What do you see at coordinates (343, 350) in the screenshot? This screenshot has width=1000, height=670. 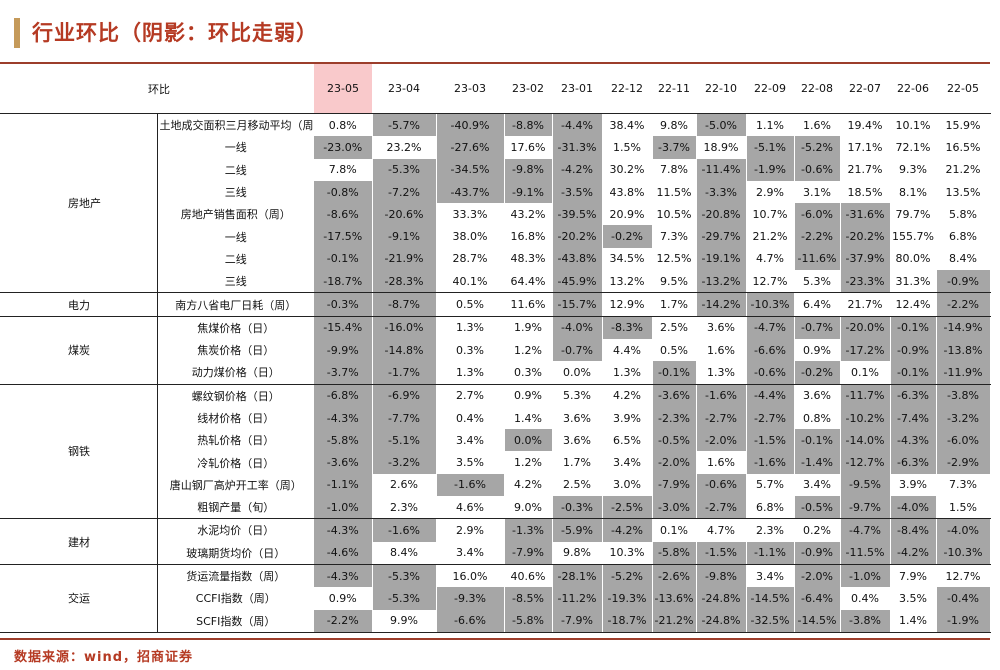 I see `value-cell: -9.9%` at bounding box center [343, 350].